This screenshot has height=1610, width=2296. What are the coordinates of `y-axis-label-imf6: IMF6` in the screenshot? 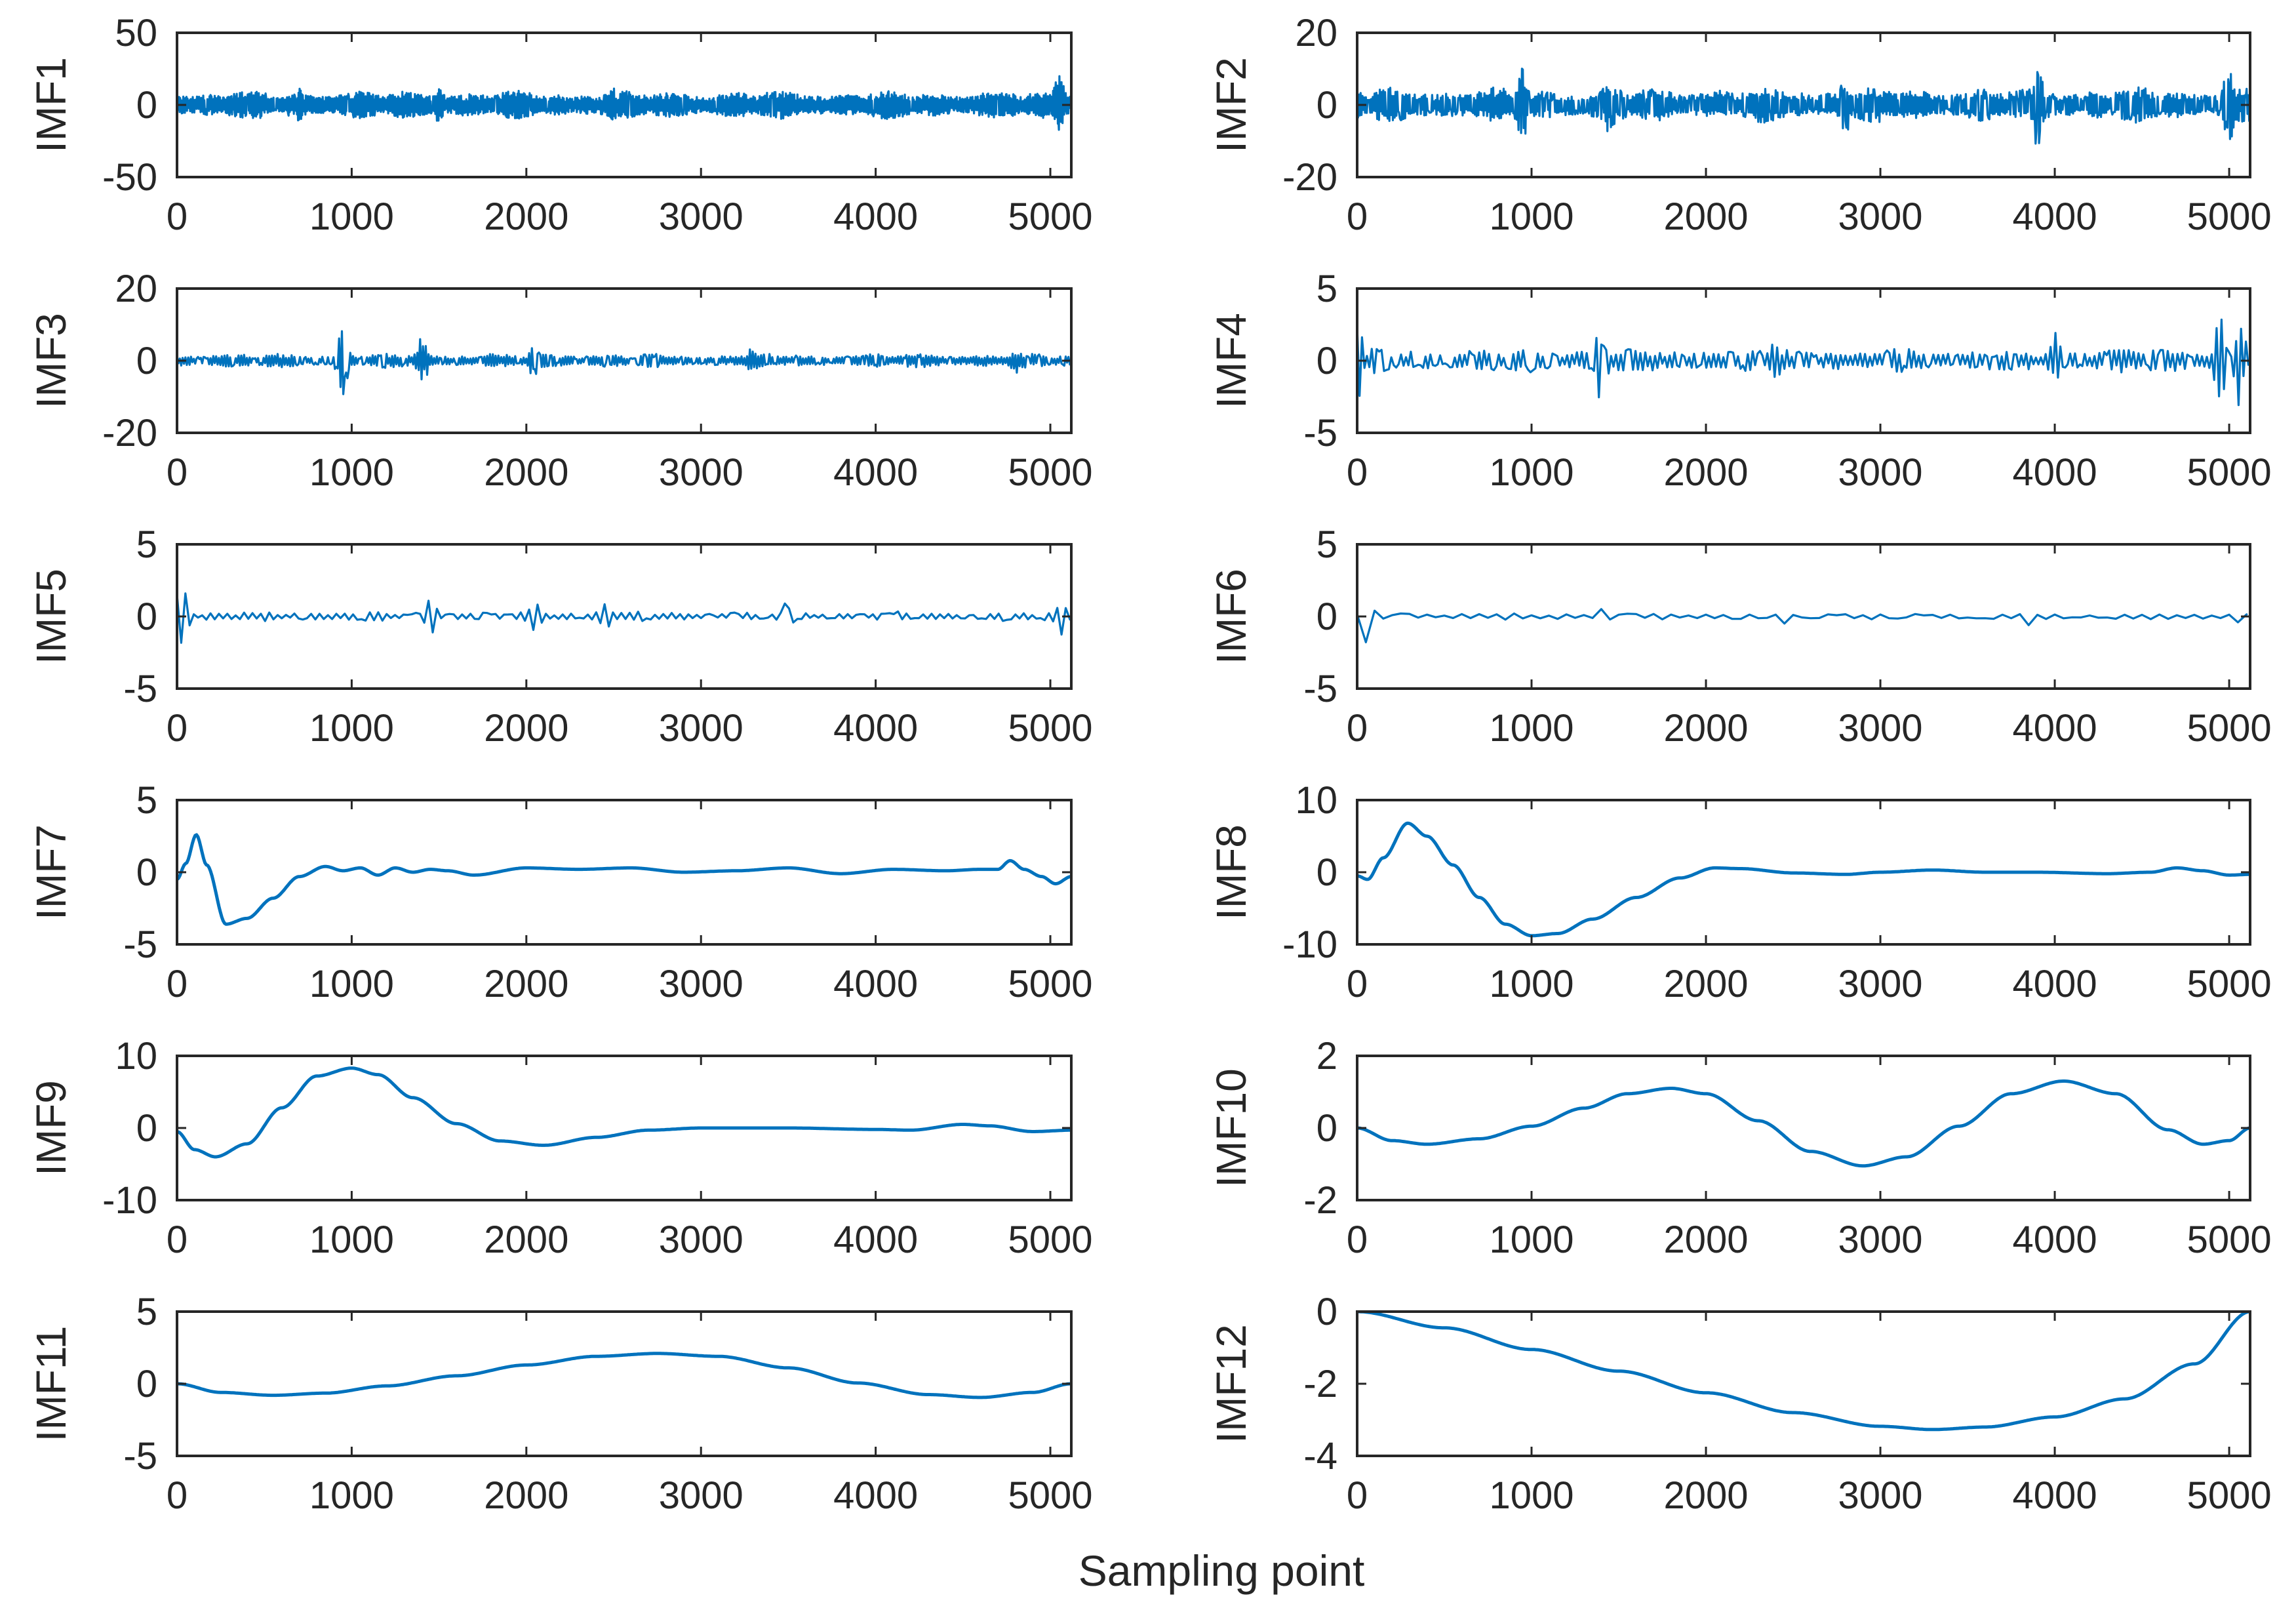 It's located at (1231, 616).